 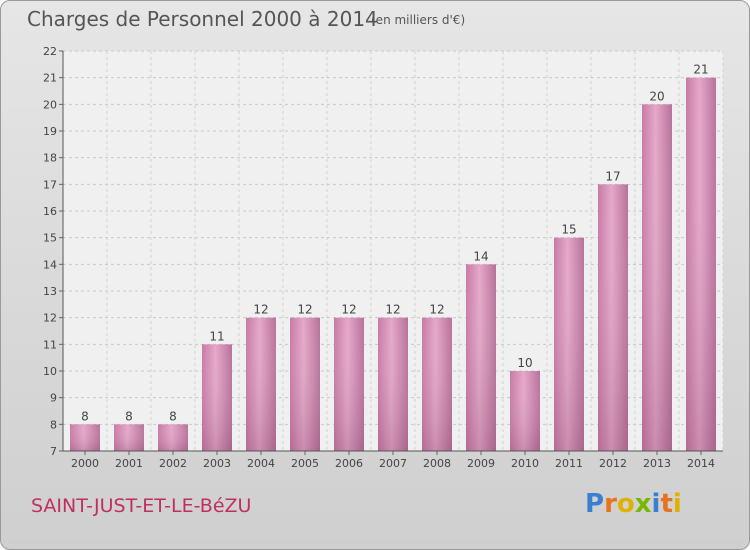 What do you see at coordinates (50, 318) in the screenshot?
I see `y-tick-label: 12` at bounding box center [50, 318].